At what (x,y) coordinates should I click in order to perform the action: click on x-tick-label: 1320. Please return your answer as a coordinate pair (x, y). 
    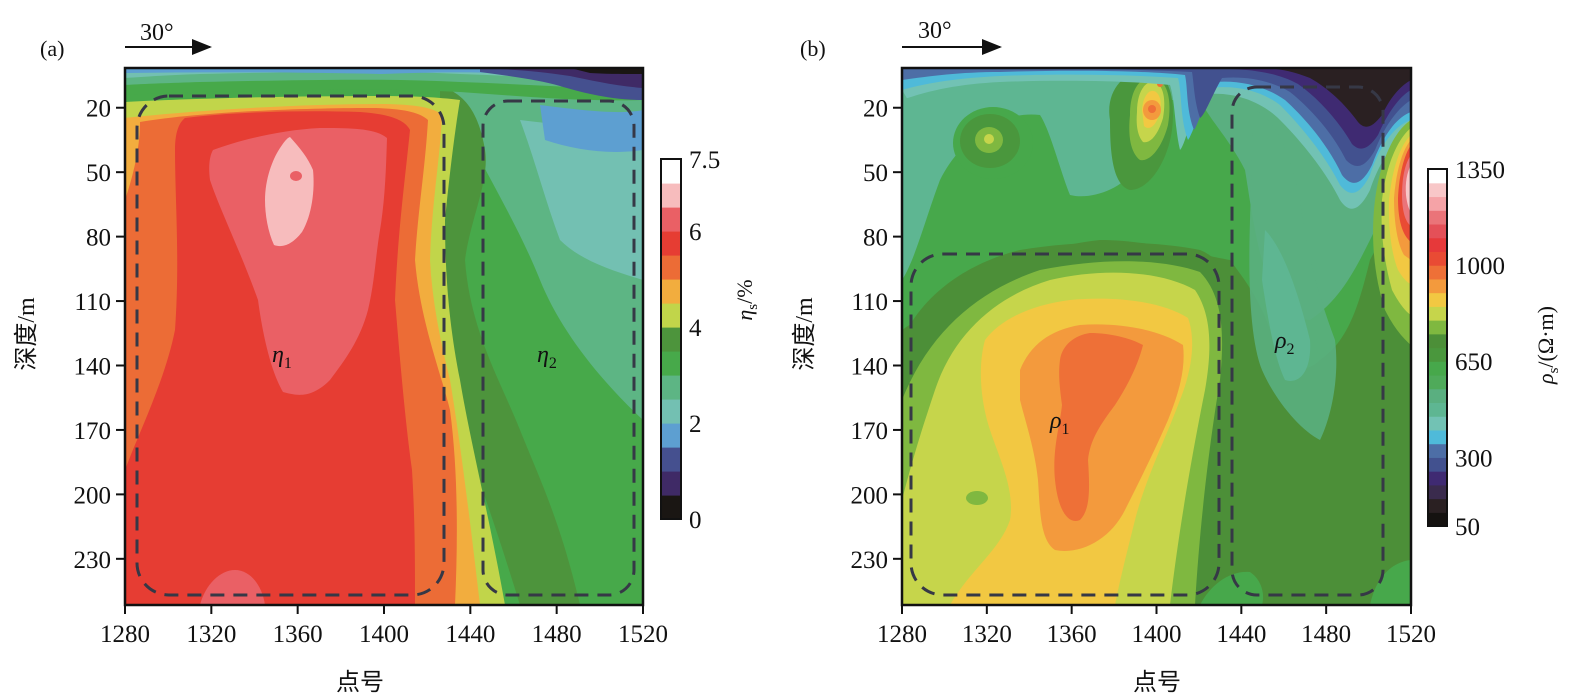
    Looking at the image, I should click on (987, 634).